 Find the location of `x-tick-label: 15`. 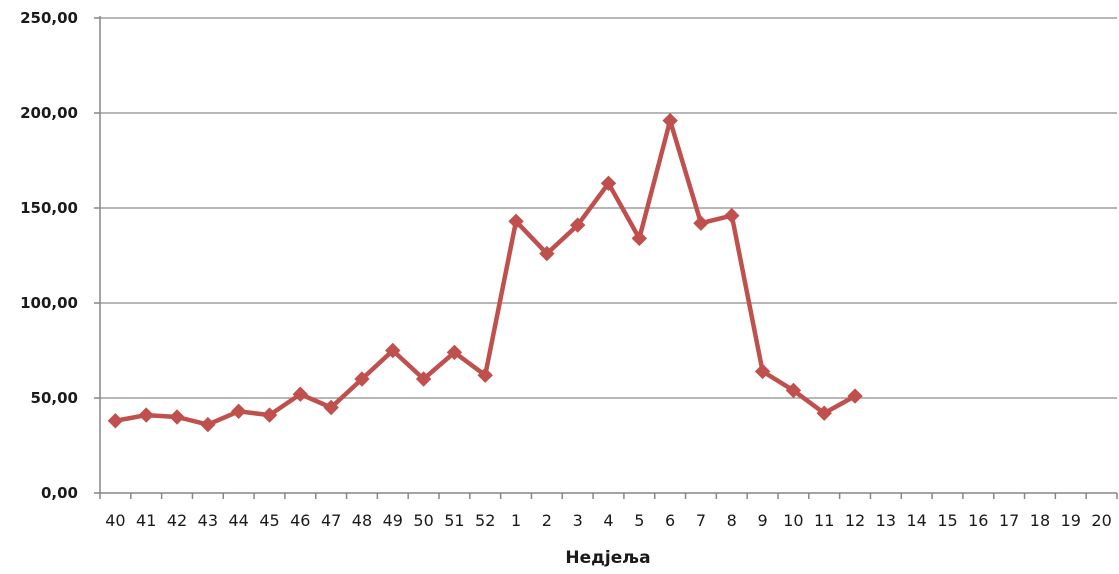

x-tick-label: 15 is located at coordinates (947, 520).